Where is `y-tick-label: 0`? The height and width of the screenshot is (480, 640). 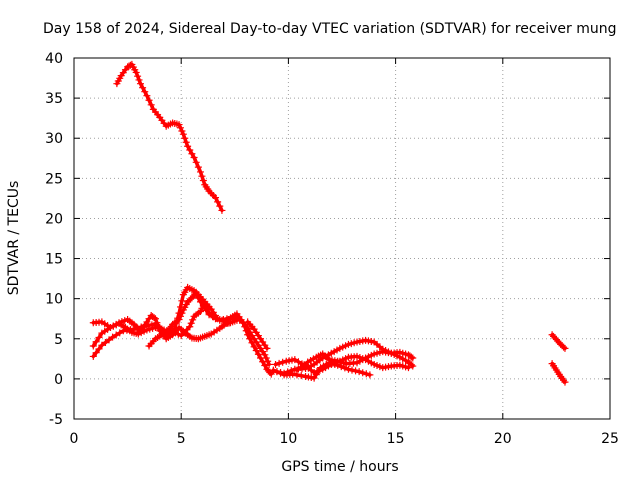 y-tick-label: 0 is located at coordinates (58, 380).